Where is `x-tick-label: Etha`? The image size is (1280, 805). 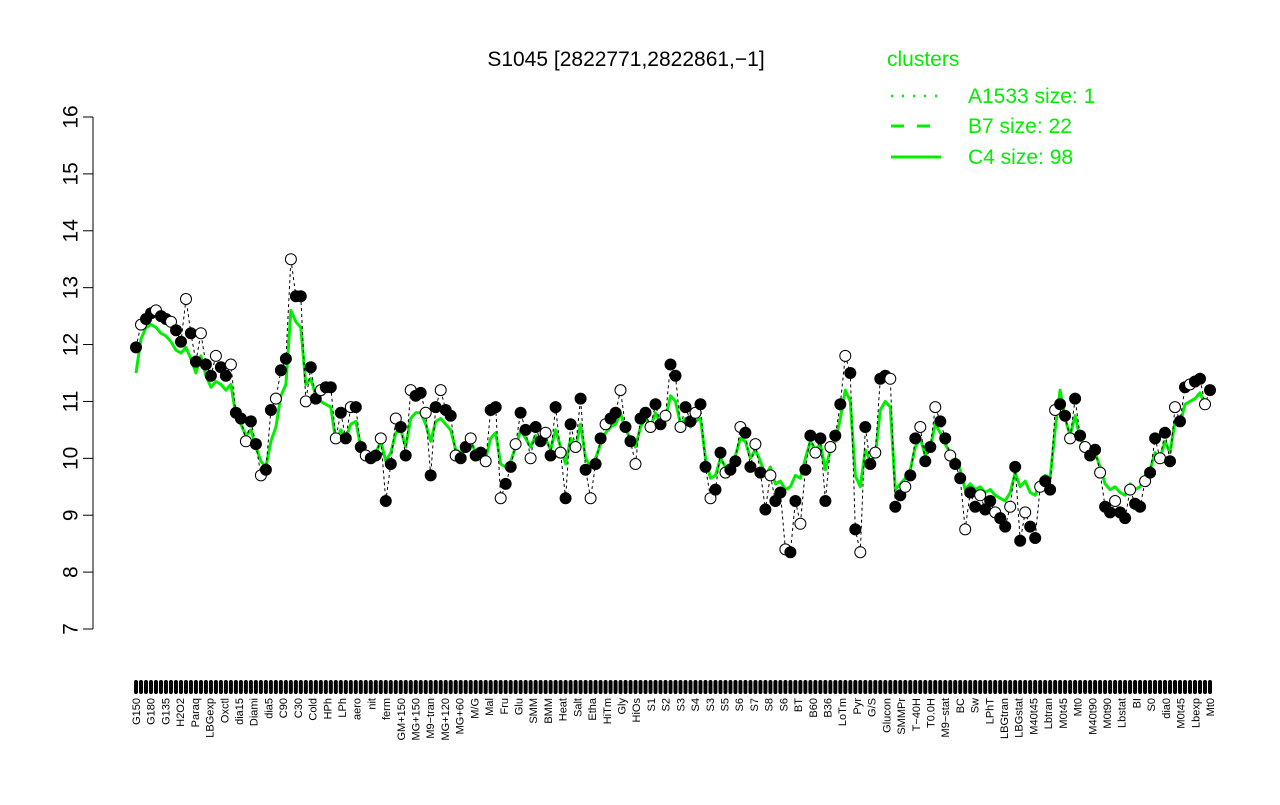 x-tick-label: Etha is located at coordinates (593, 709).